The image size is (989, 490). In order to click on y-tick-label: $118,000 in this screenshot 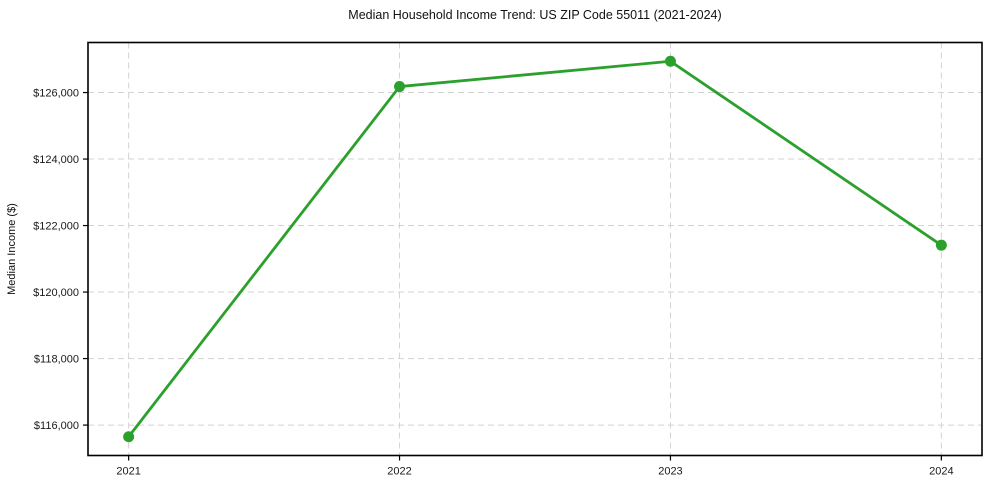, I will do `click(56, 360)`.